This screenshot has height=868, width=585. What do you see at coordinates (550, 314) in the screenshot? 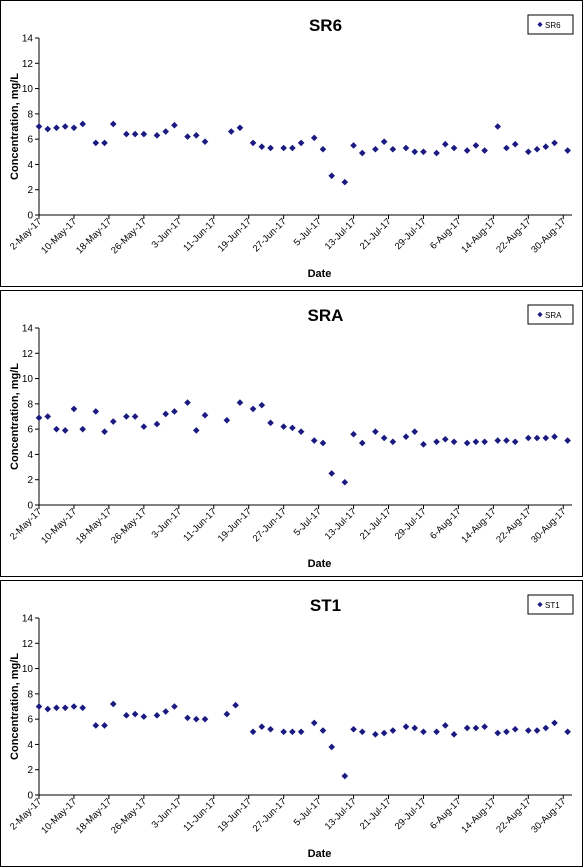
I see `legend-box` at bounding box center [550, 314].